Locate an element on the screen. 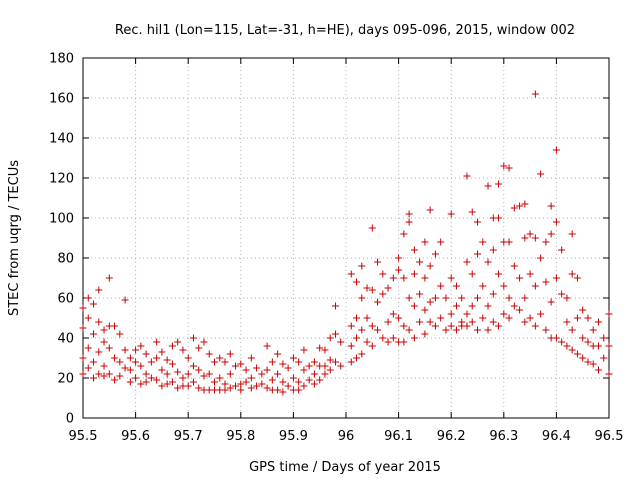  x-tick-label: 95.6 is located at coordinates (135, 436).